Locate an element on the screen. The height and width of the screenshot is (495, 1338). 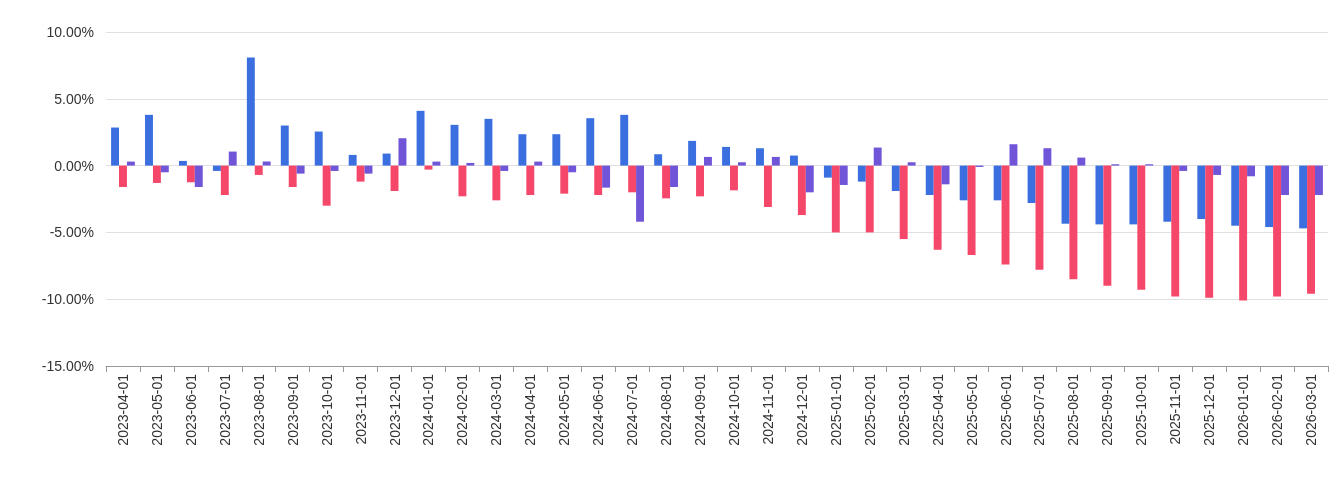
x-tick-label: 2025-10-01 is located at coordinates (1141, 409).